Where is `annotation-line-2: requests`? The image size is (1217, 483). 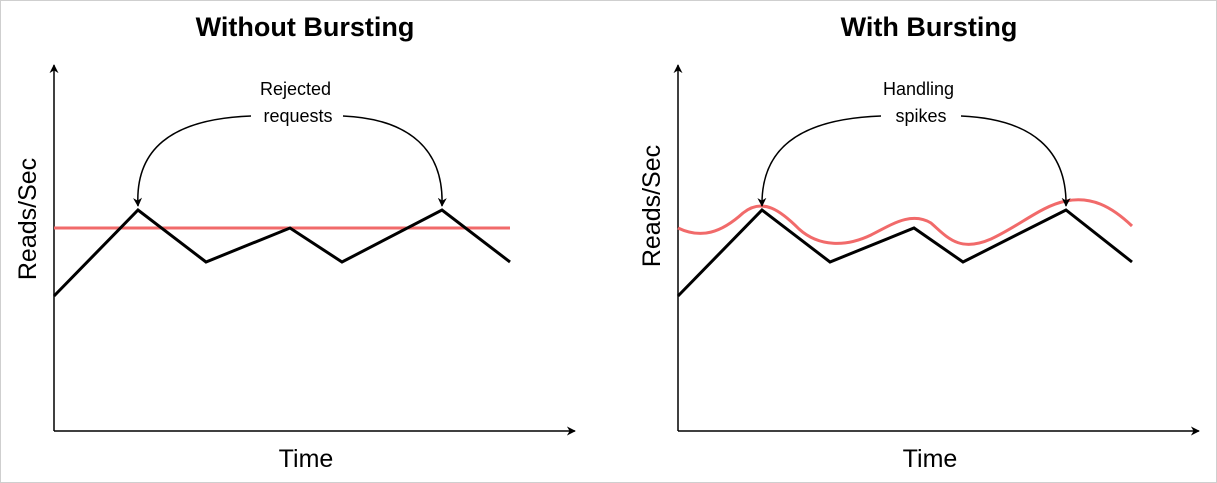 annotation-line-2: requests is located at coordinates (297, 116).